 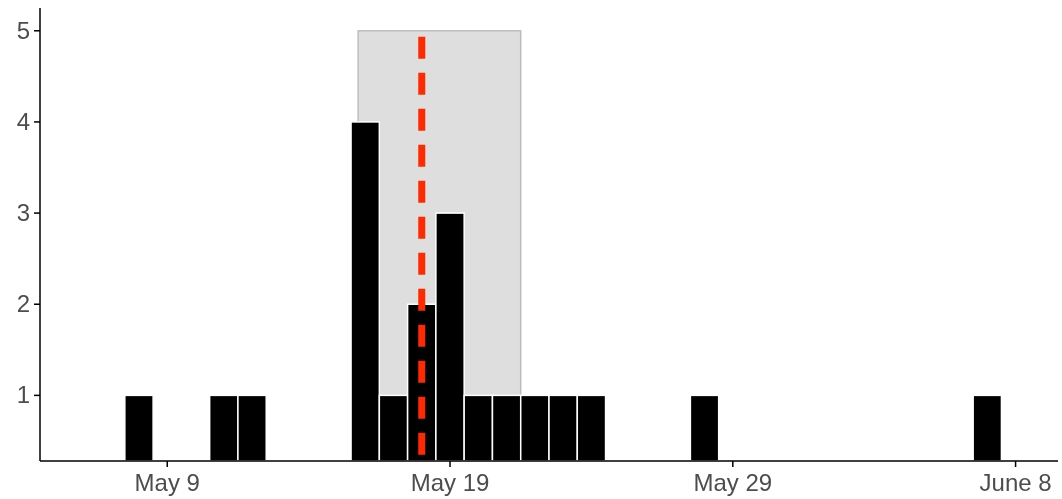 I want to click on x-tick-label: May 9, so click(x=167, y=482).